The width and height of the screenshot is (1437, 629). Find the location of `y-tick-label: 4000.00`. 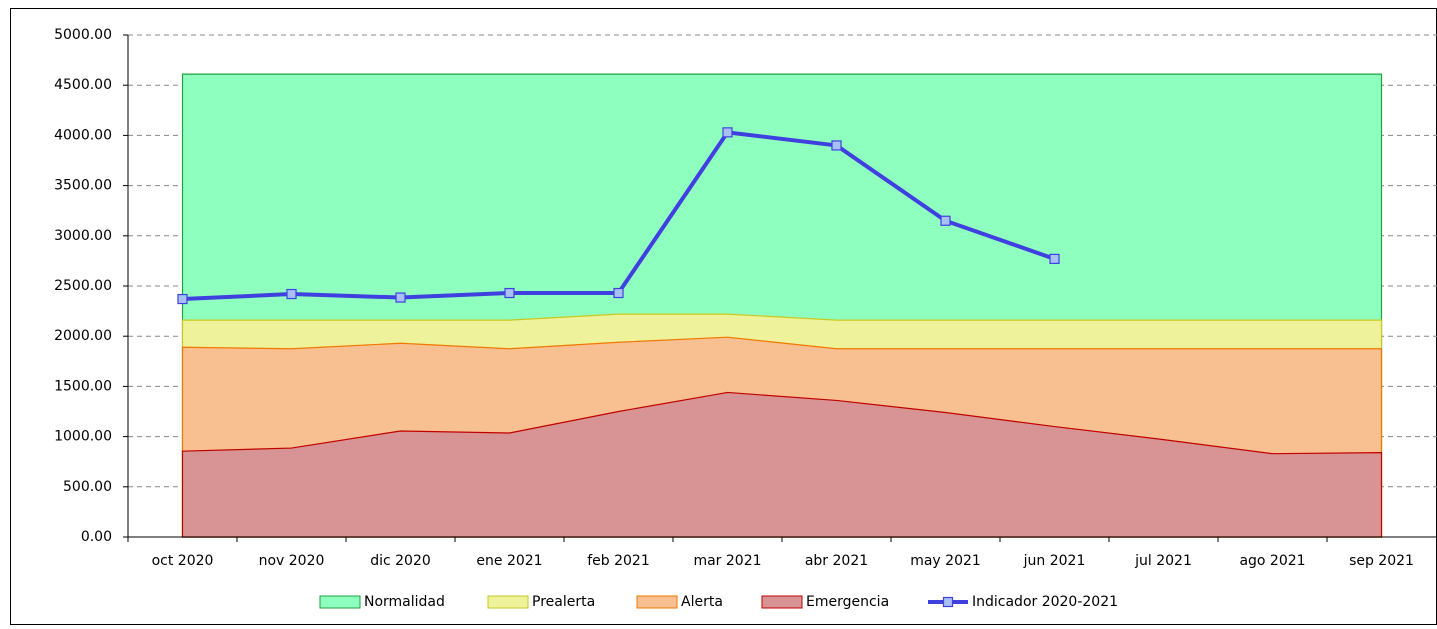

y-tick-label: 4000.00 is located at coordinates (83, 135).